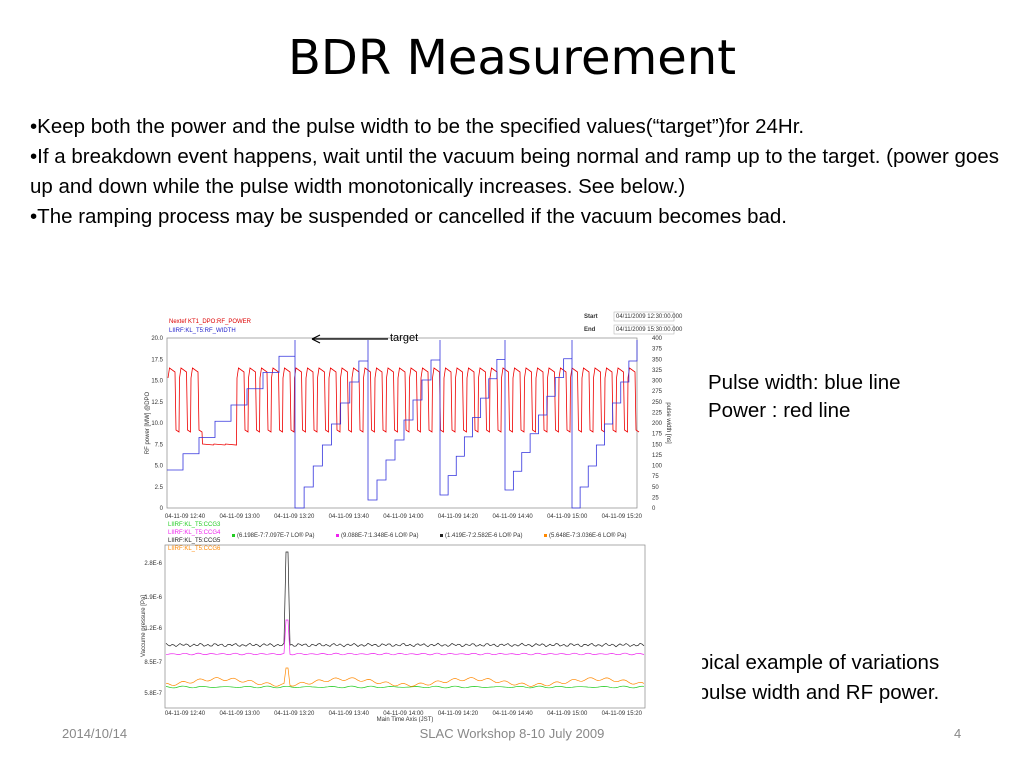  What do you see at coordinates (162, 509) in the screenshot?
I see `y-tick-label: 0` at bounding box center [162, 509].